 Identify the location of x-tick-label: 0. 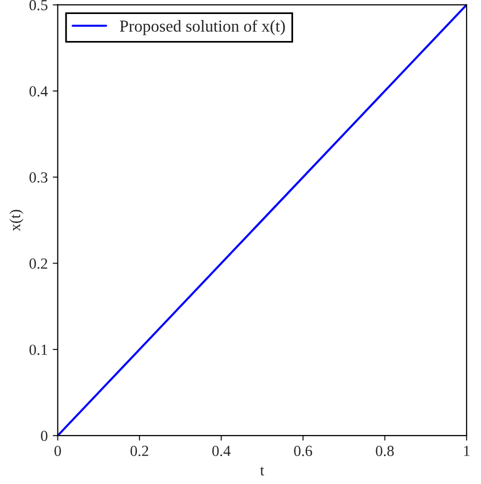
(57, 451).